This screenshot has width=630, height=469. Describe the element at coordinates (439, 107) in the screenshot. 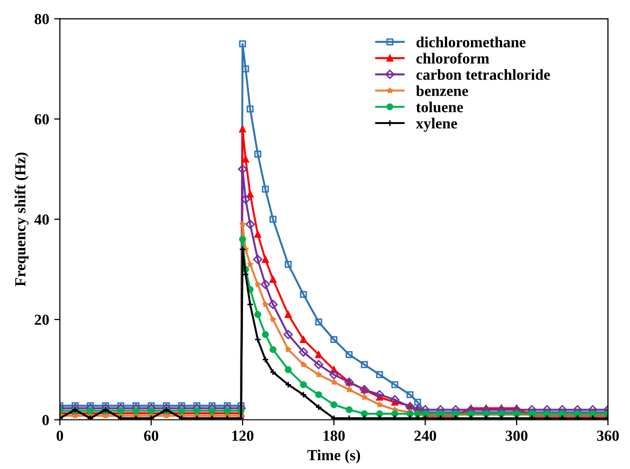

I see `legend-label: toluene` at that location.